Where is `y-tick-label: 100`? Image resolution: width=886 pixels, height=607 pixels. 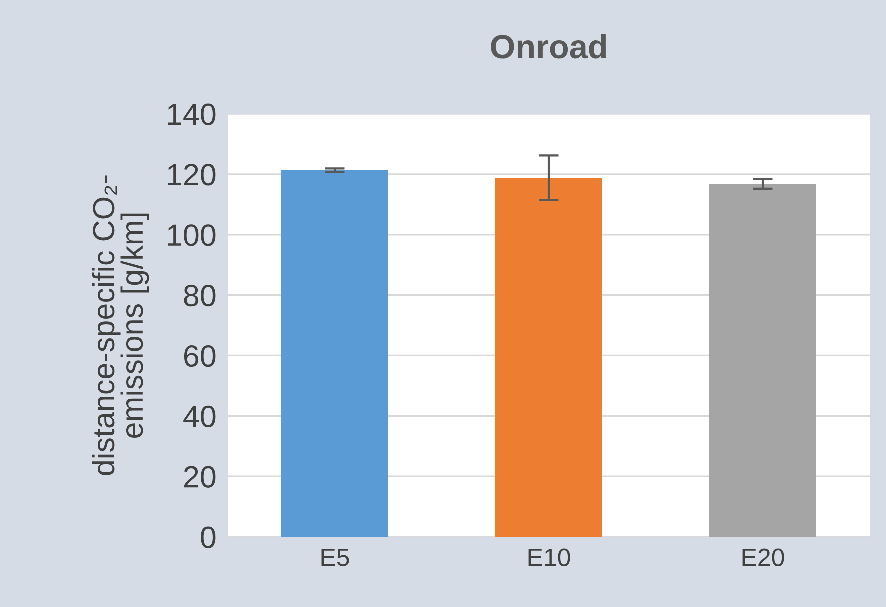 y-tick-label: 100 is located at coordinates (192, 235).